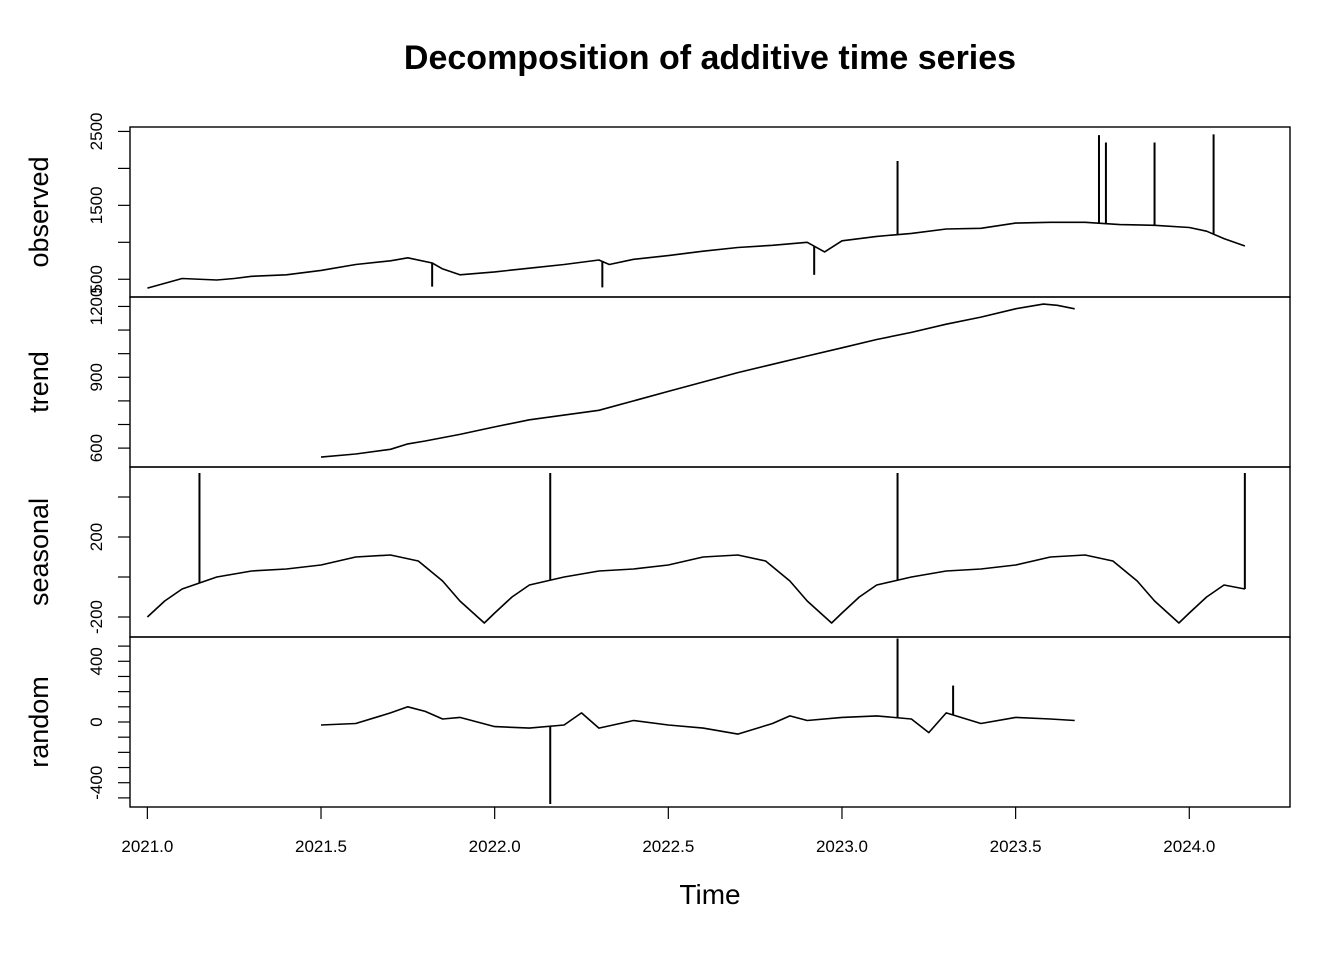 Image resolution: width=1344 pixels, height=960 pixels. I want to click on observed-y-tick-label-1: 1500, so click(96, 205).